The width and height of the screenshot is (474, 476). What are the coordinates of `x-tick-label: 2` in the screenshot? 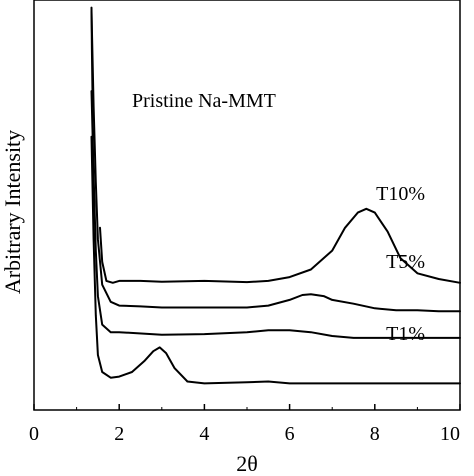 It's located at (119, 434).